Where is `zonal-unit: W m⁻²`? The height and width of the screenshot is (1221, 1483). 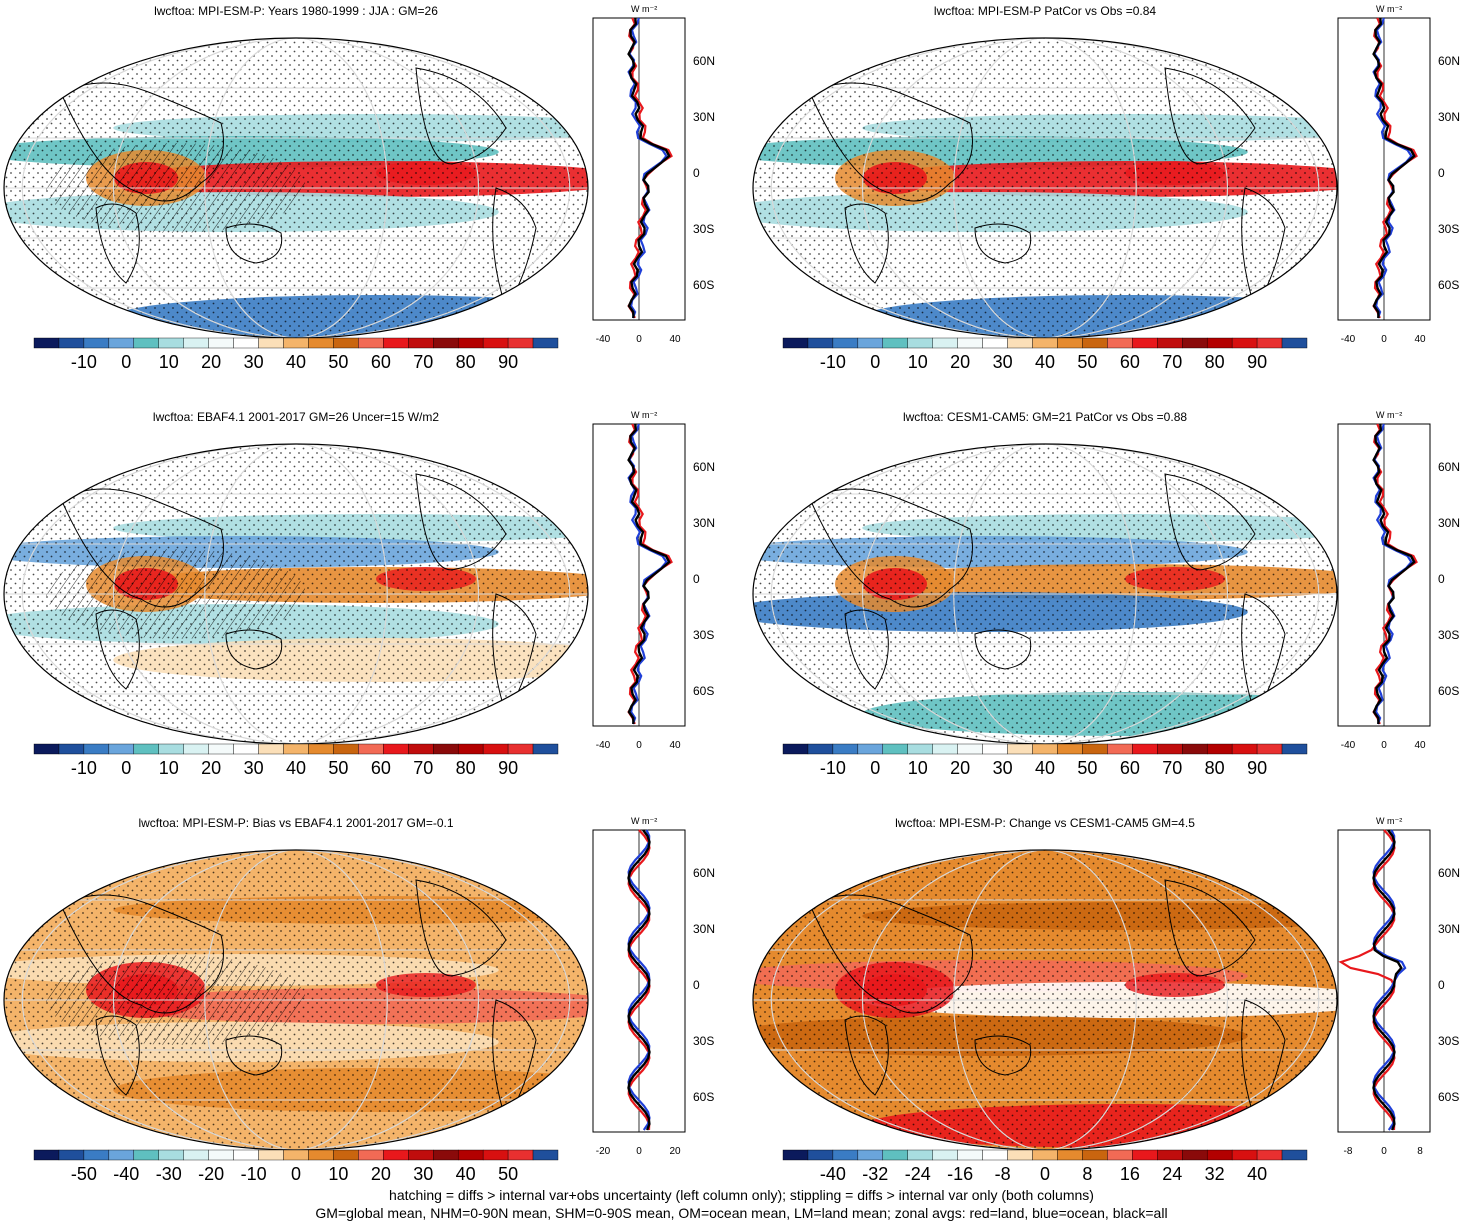 zonal-unit: W m⁻² is located at coordinates (644, 821).